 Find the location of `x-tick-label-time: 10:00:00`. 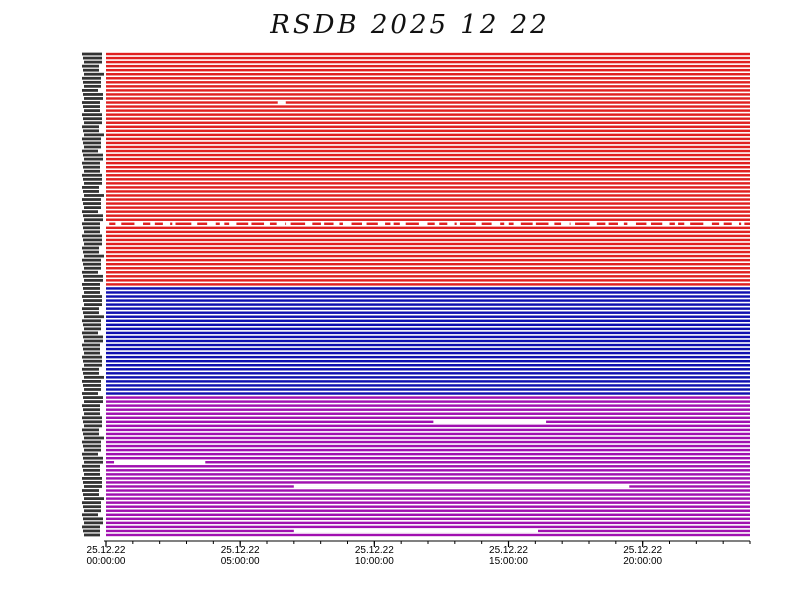

x-tick-label-time: 10:00:00 is located at coordinates (374, 561).